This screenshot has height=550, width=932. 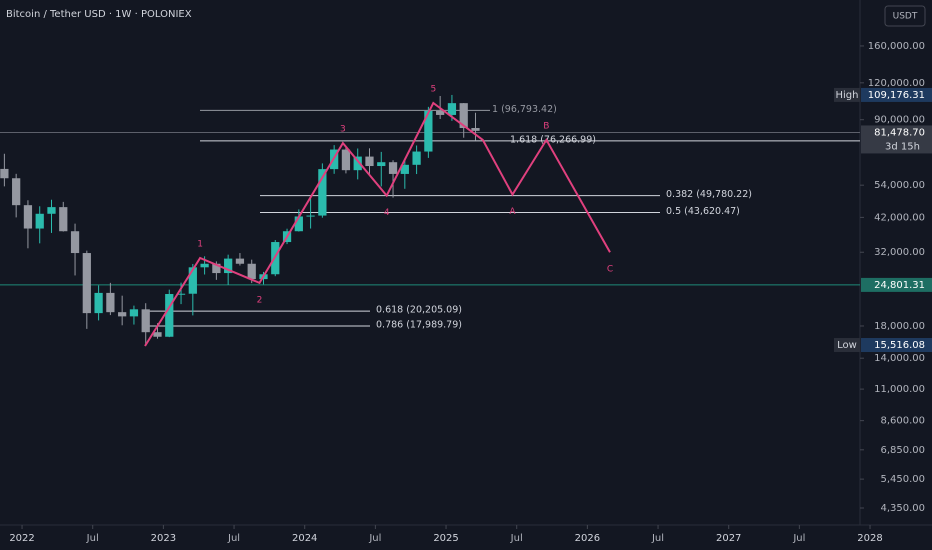 What do you see at coordinates (546, 126) in the screenshot?
I see `wave-label: B` at bounding box center [546, 126].